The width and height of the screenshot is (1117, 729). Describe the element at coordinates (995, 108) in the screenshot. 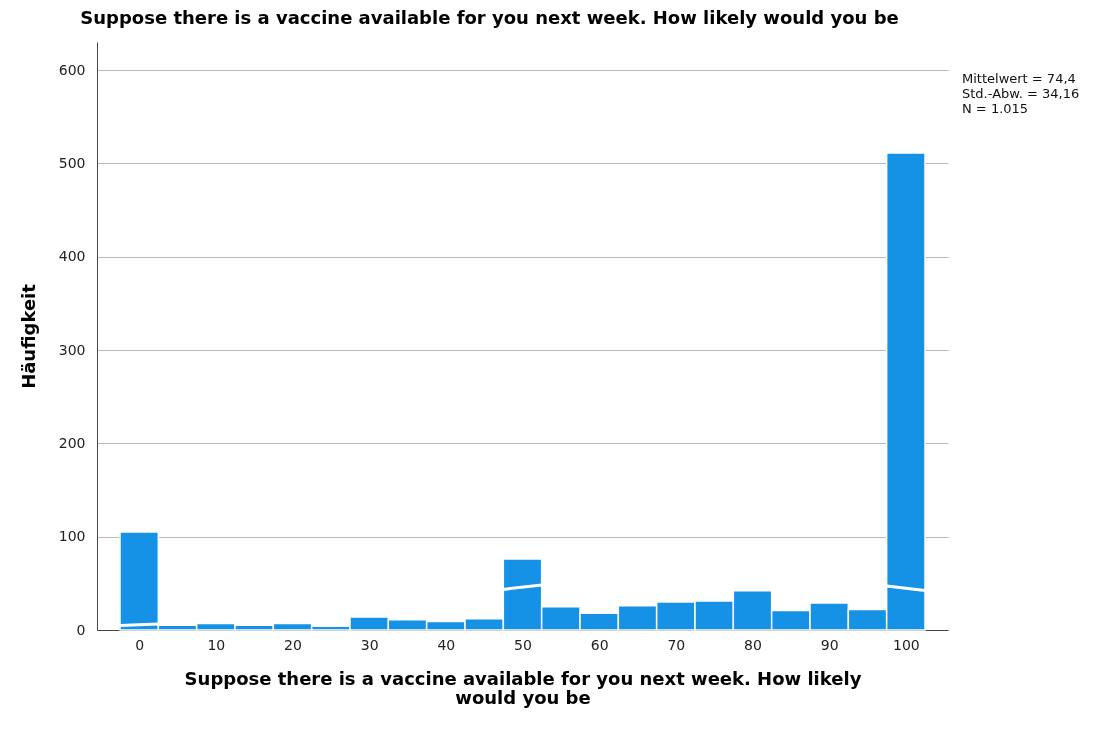

I see `text: N = 1.015` at that location.